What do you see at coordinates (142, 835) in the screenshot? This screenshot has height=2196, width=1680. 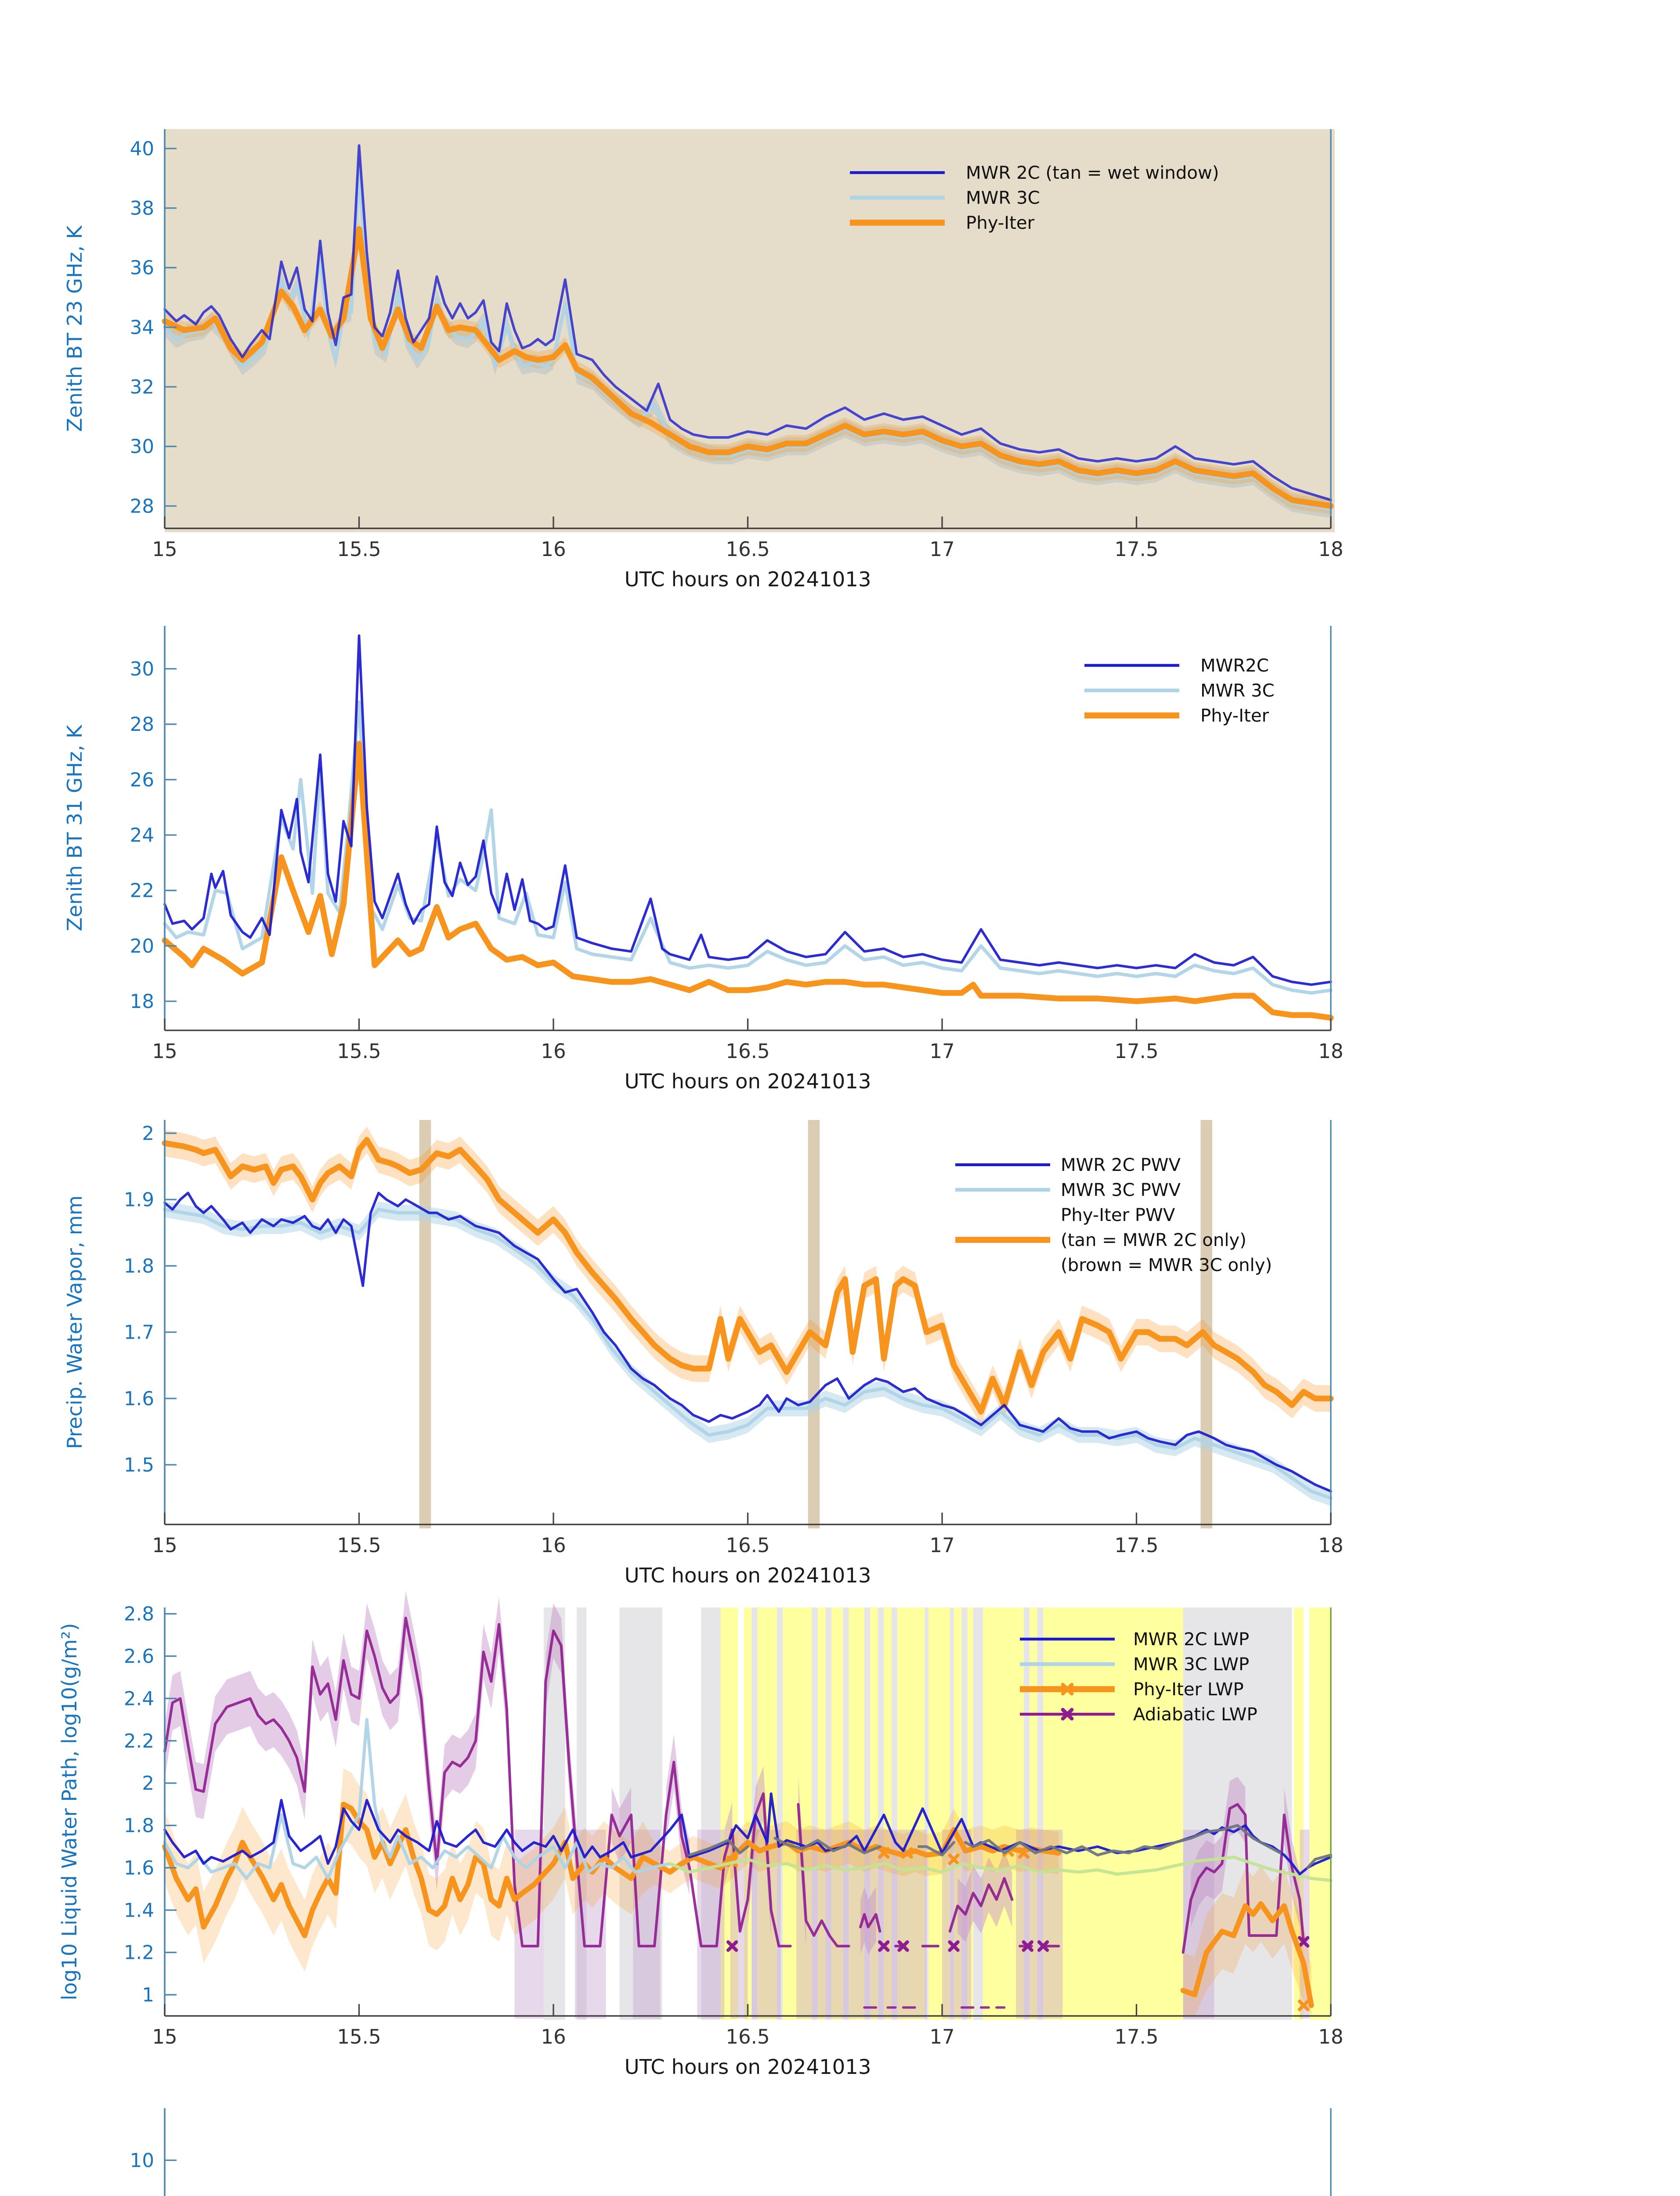 I see `y-tick-label: 24` at bounding box center [142, 835].